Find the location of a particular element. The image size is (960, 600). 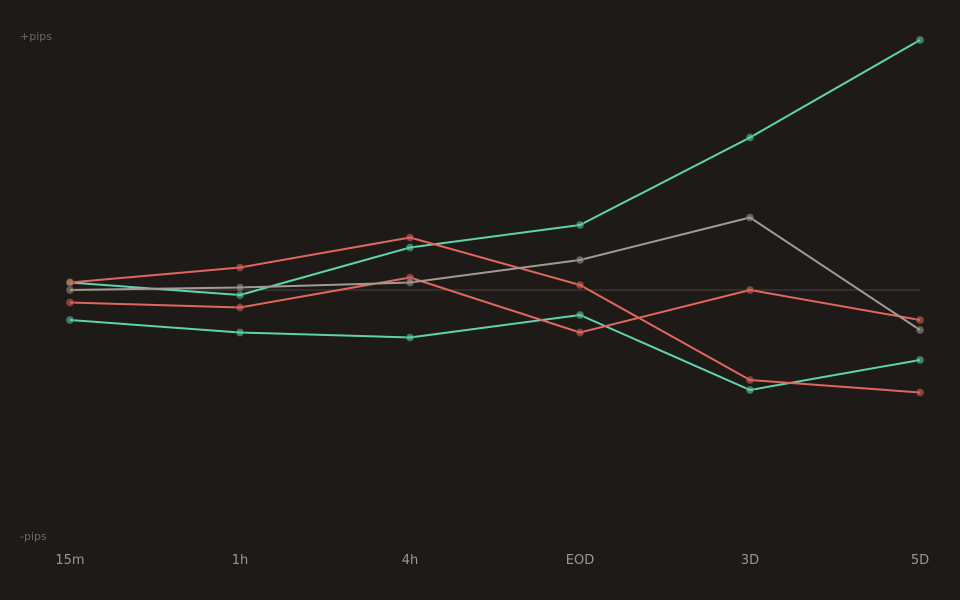

series-2-point-EOD is located at coordinates (580, 315).